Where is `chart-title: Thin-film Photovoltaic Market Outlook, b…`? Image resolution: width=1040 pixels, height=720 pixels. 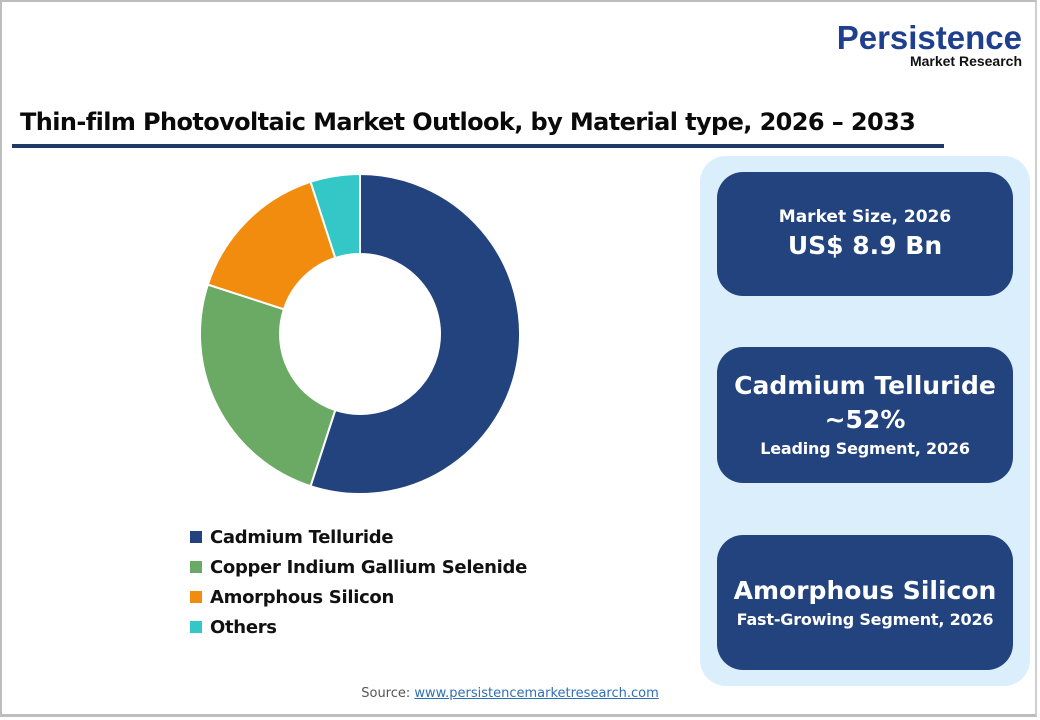 chart-title: Thin-film Photovoltaic Market Outlook, b… is located at coordinates (468, 122).